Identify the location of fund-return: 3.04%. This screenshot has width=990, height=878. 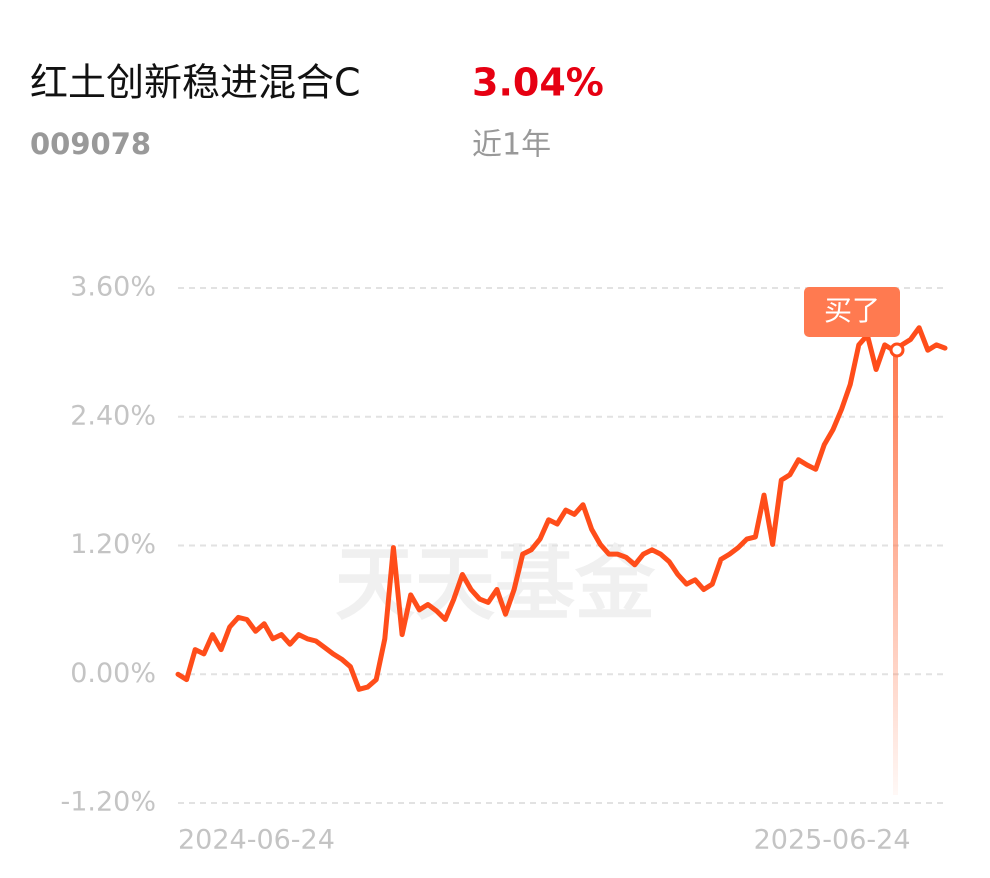
(538, 83).